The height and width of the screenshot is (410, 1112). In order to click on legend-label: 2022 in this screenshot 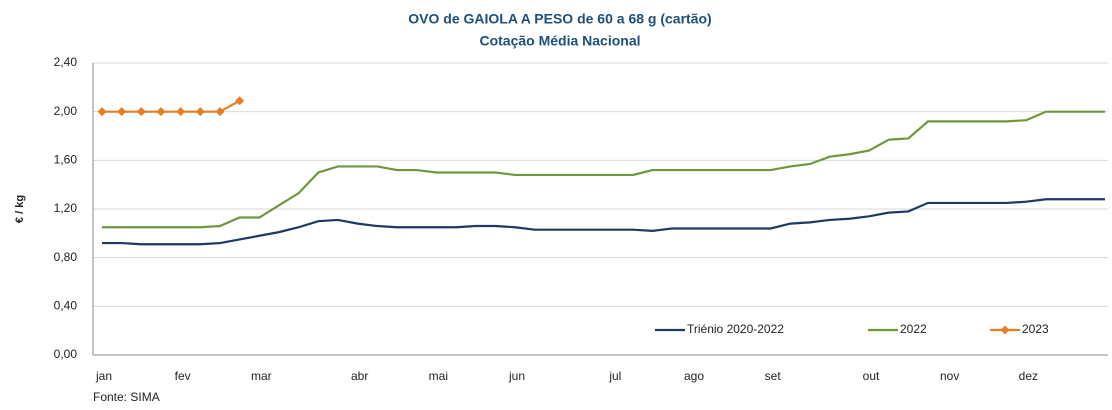, I will do `click(913, 329)`.